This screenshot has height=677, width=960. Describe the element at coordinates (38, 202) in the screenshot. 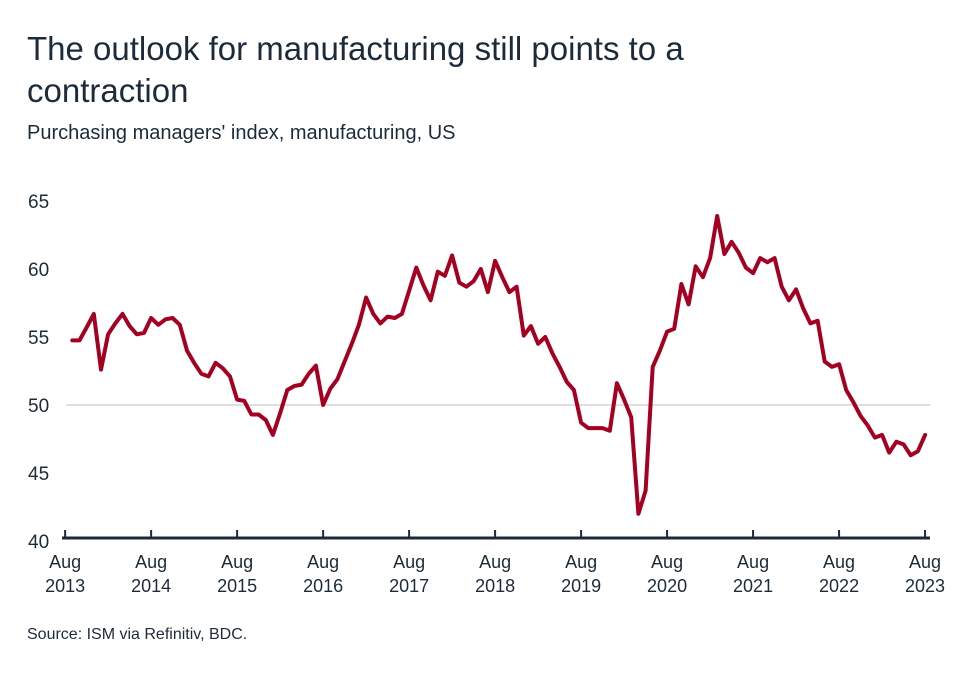

I see `y-tick-label: 65` at that location.